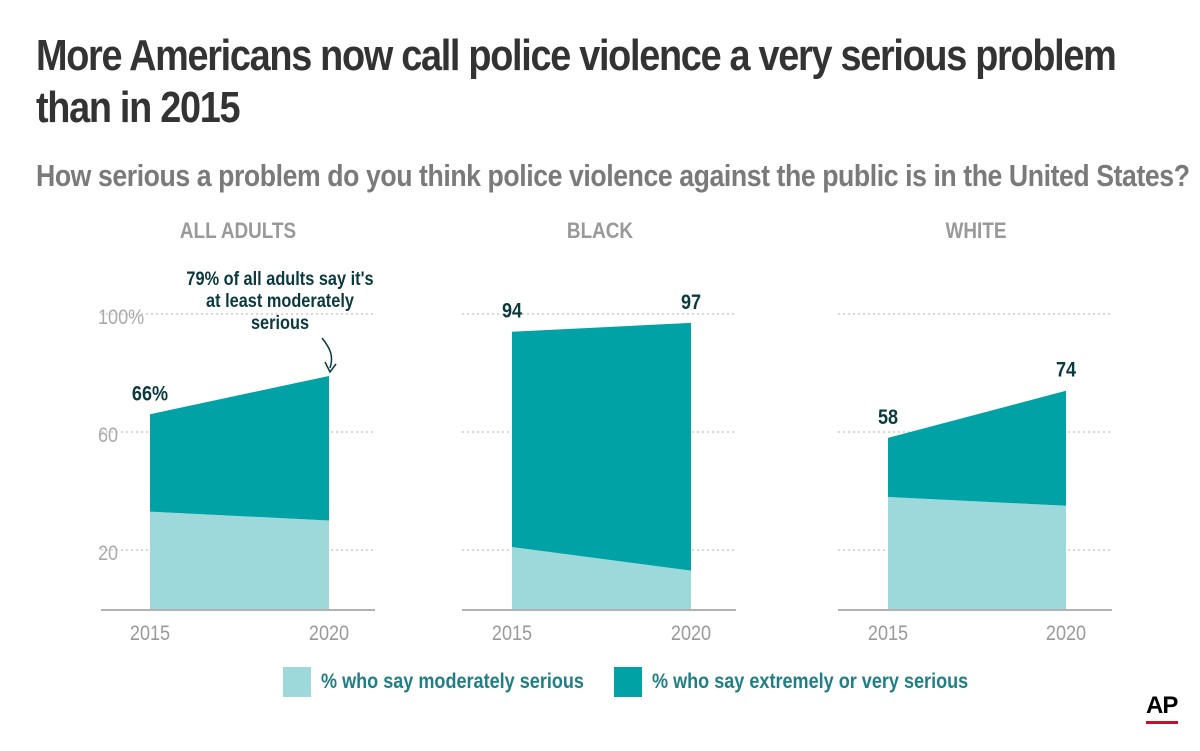  What do you see at coordinates (121, 318) in the screenshot?
I see `y-tick-label: 100%` at bounding box center [121, 318].